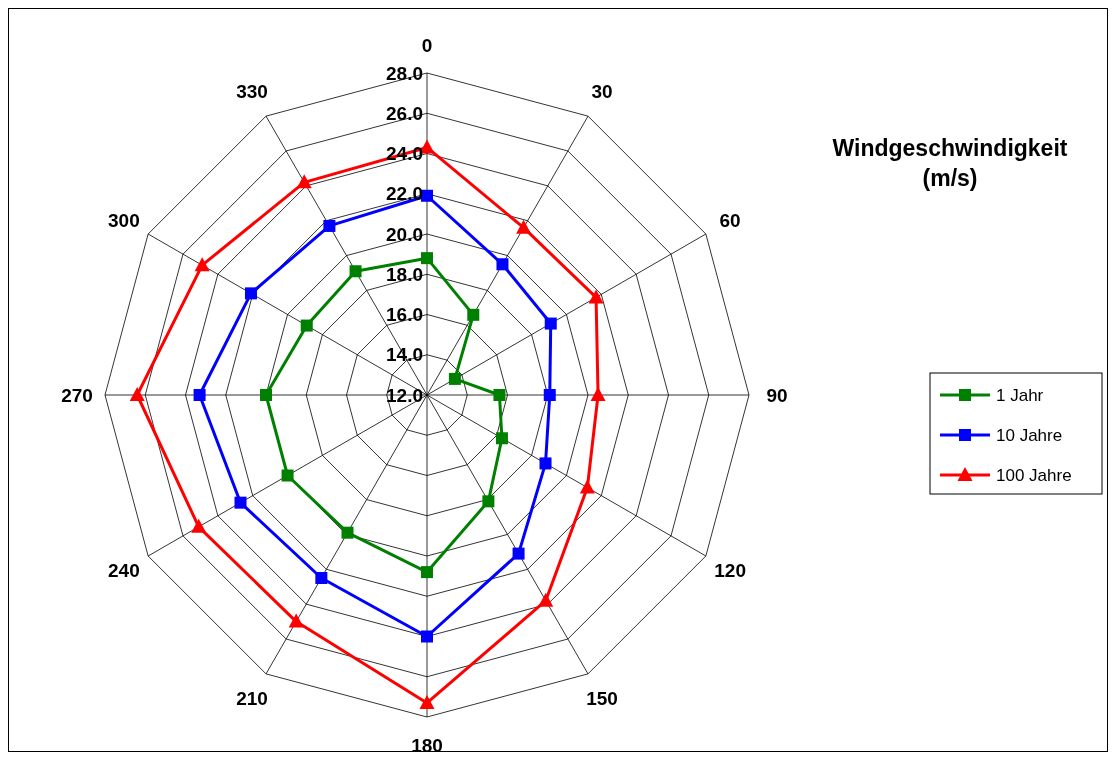  What do you see at coordinates (404, 274) in the screenshot?
I see `y-tick-label: 18.0` at bounding box center [404, 274].